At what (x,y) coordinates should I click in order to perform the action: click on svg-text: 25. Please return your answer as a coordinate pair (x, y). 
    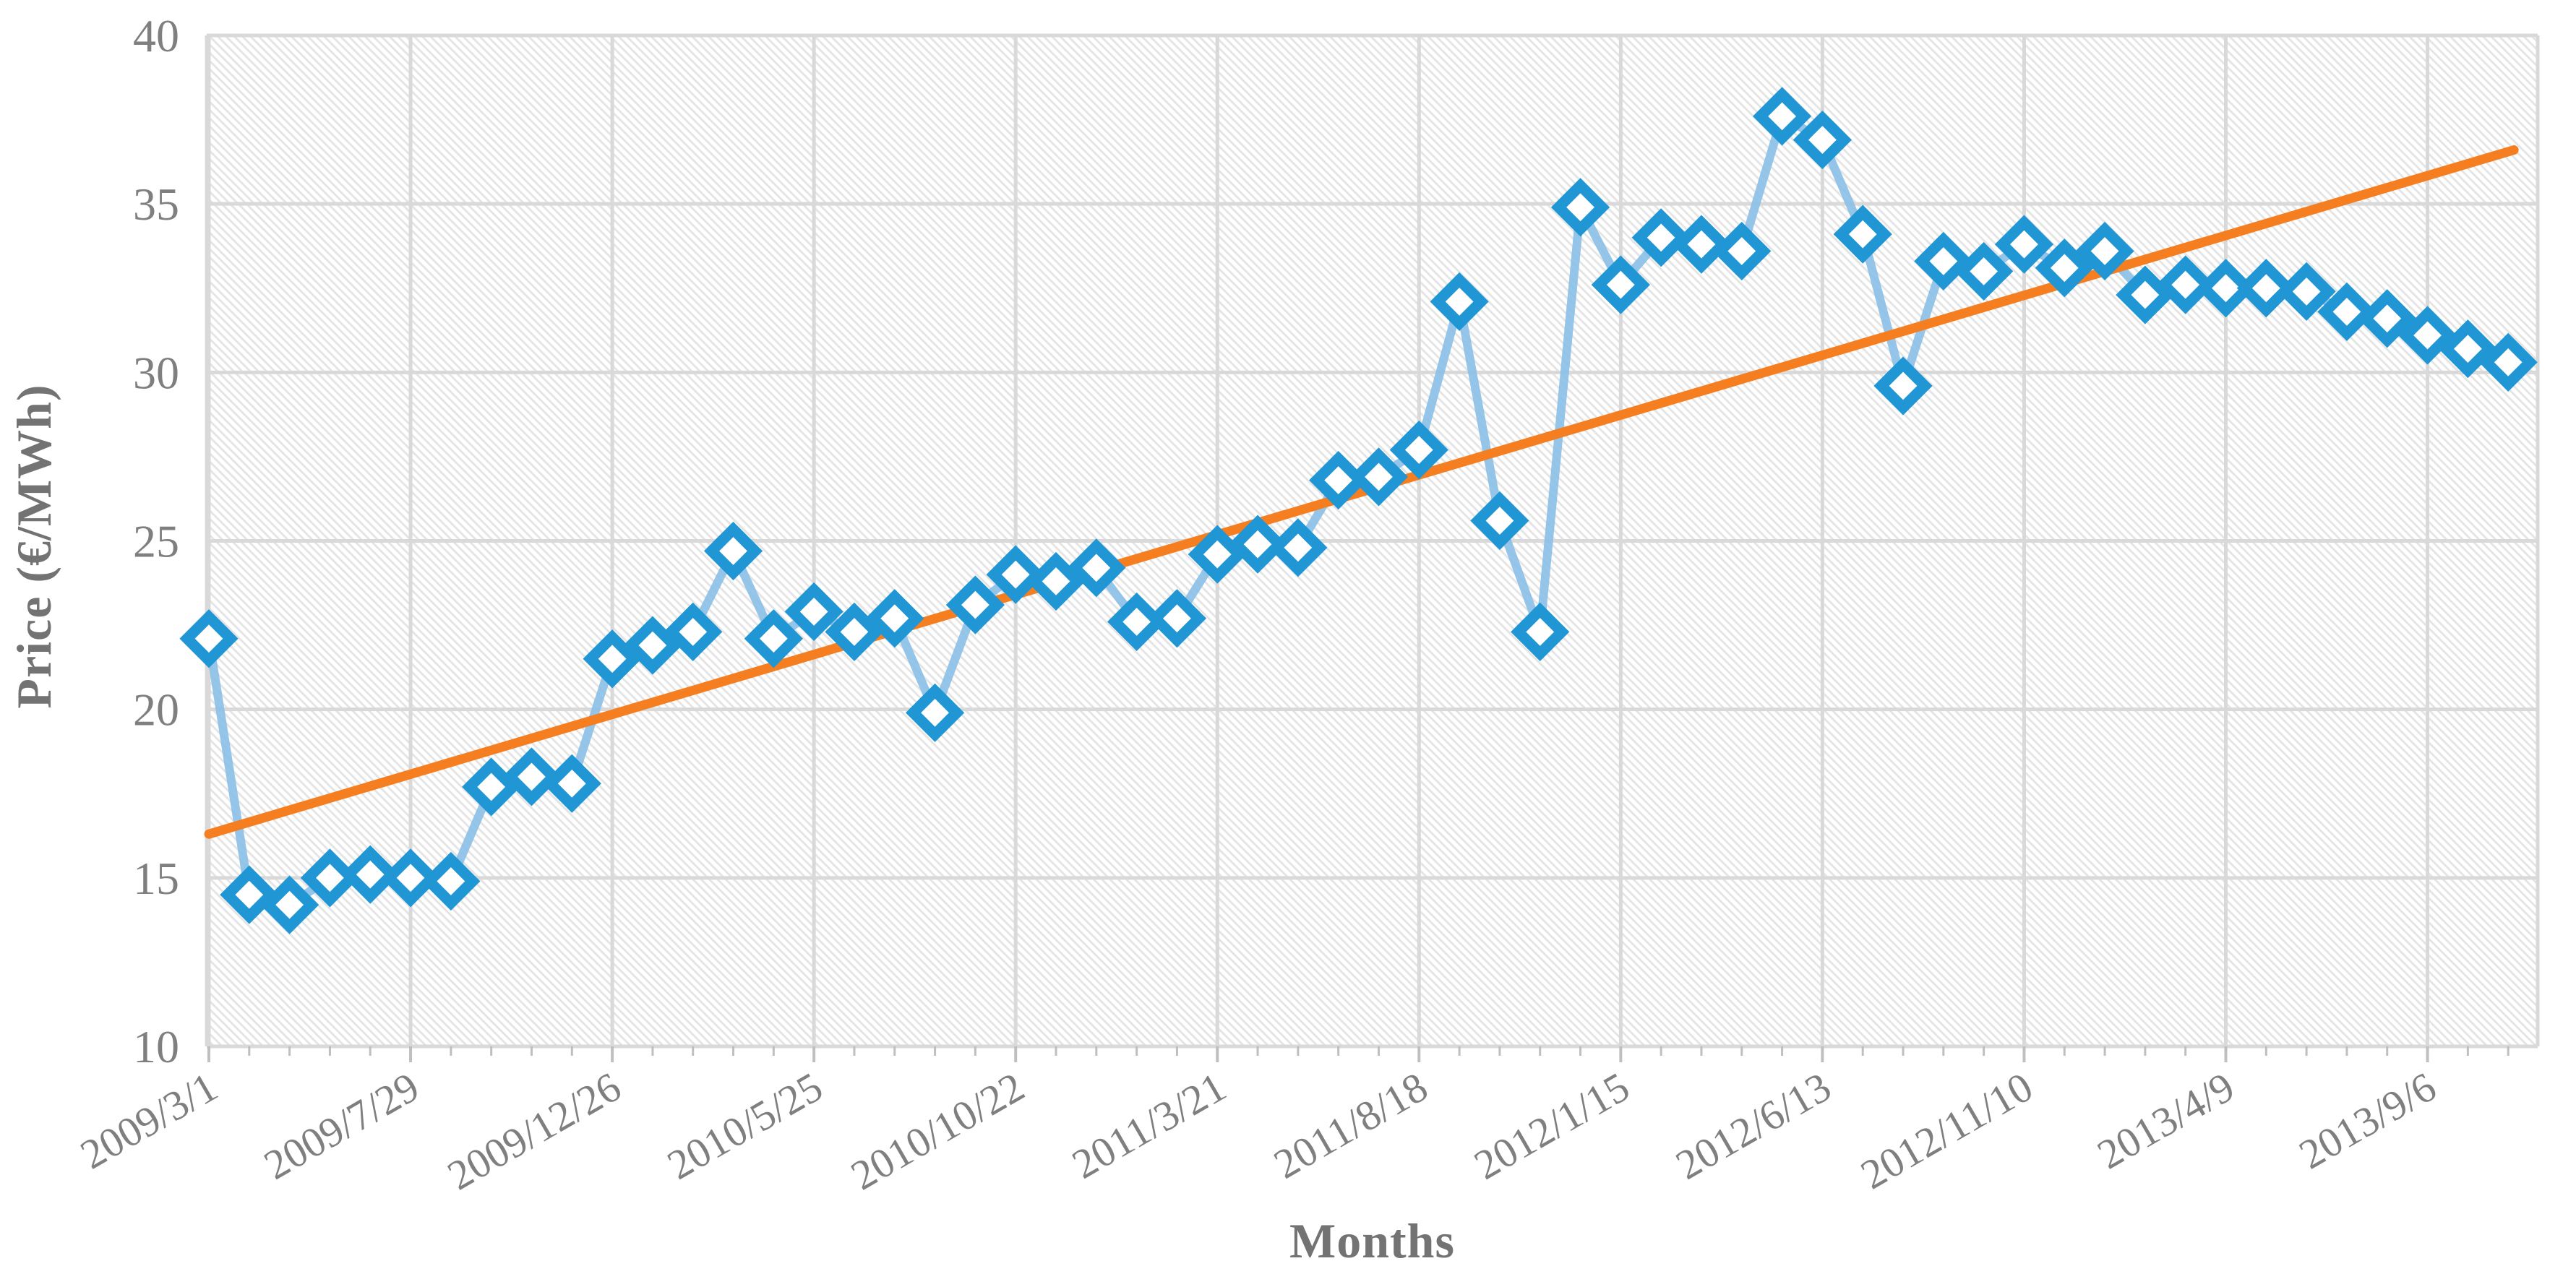
    Looking at the image, I should click on (156, 541).